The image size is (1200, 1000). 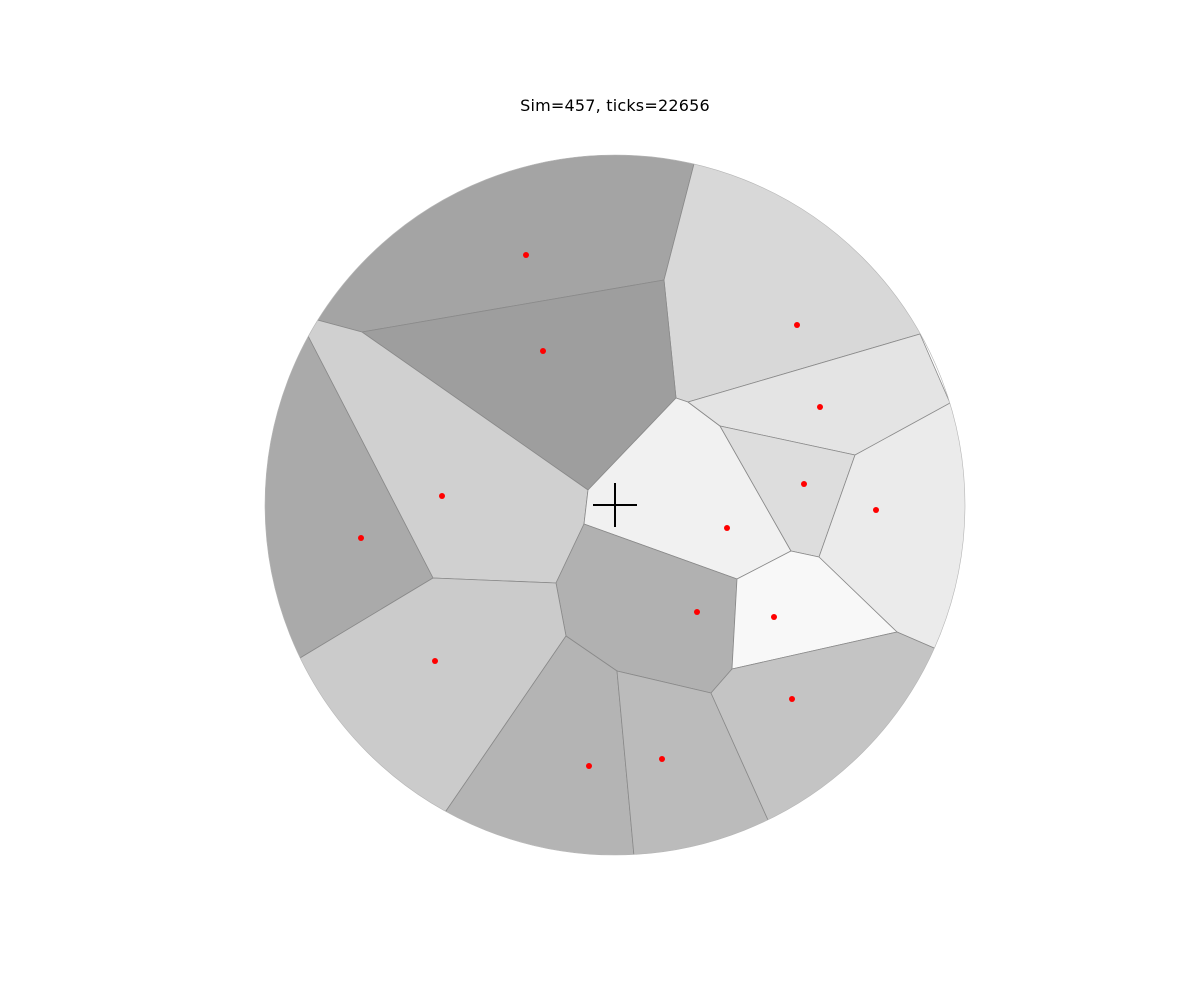 What do you see at coordinates (814, 279) in the screenshot?
I see `cell-top-right` at bounding box center [814, 279].